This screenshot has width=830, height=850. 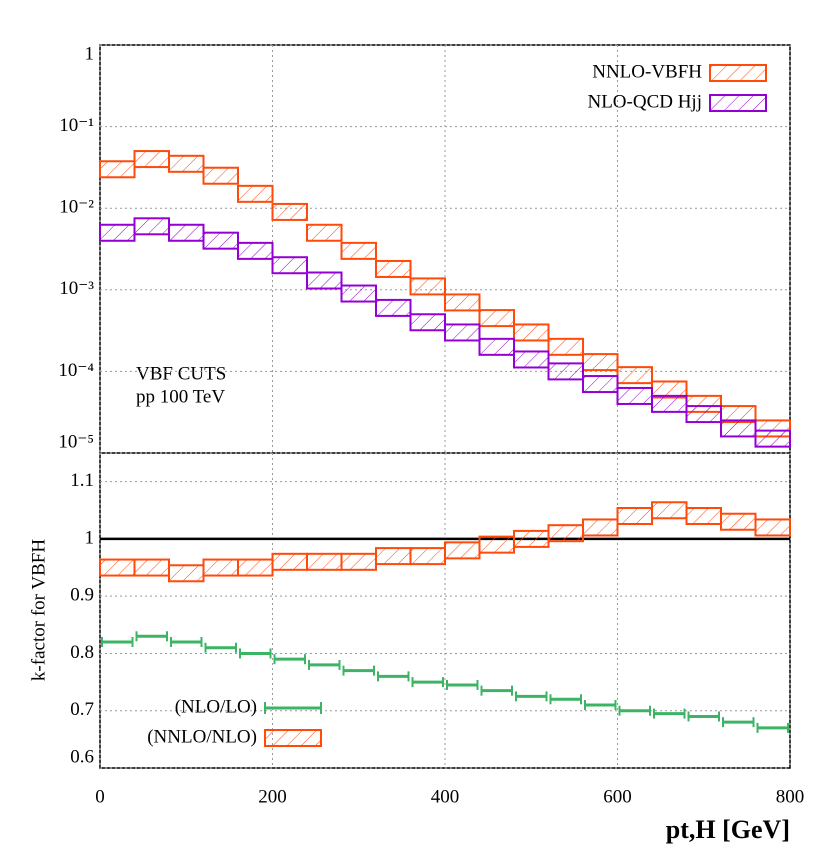 I want to click on annotation: pp 100 TeV, so click(x=180, y=396).